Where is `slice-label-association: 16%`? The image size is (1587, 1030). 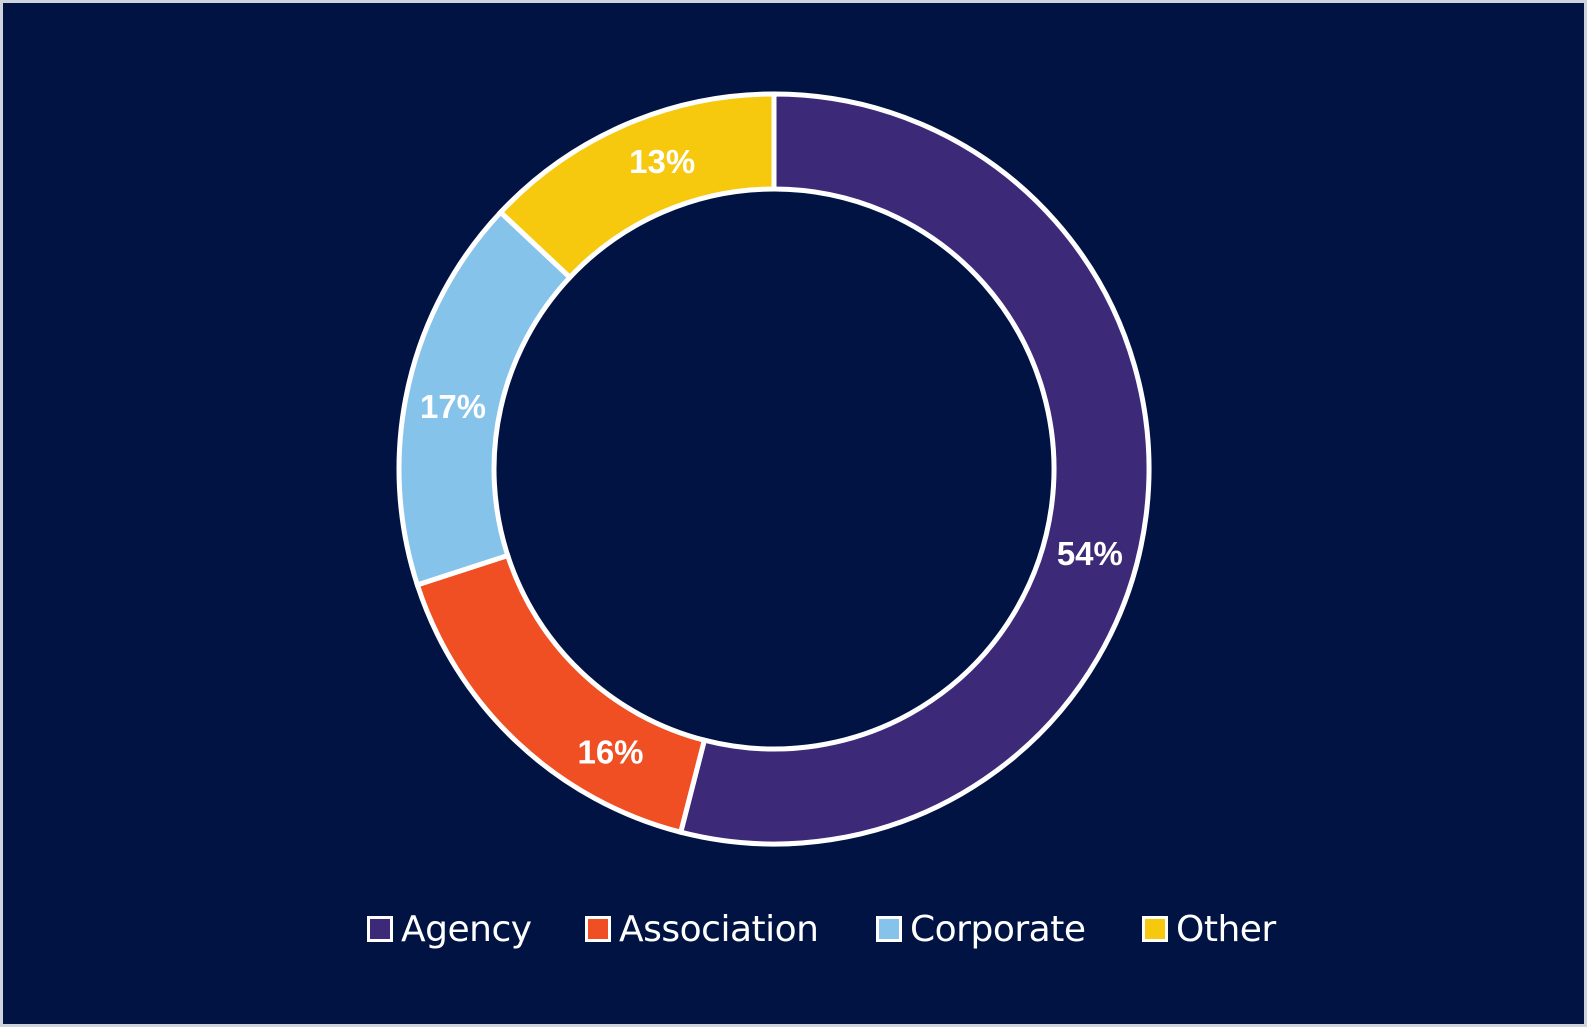
slice-label-association: 16% is located at coordinates (610, 752).